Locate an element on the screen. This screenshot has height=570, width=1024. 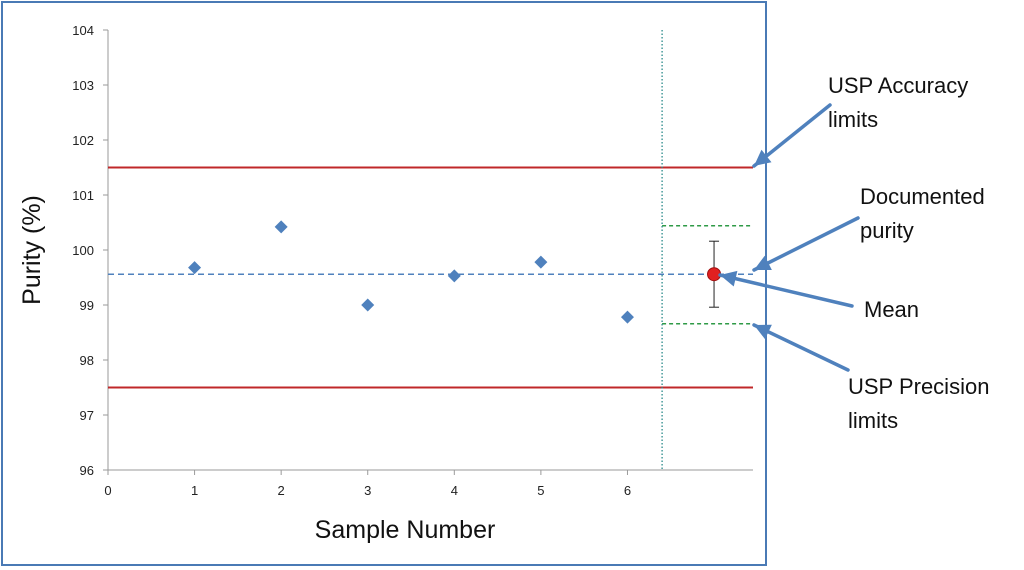
arrow-documented-head is located at coordinates (763, 262).